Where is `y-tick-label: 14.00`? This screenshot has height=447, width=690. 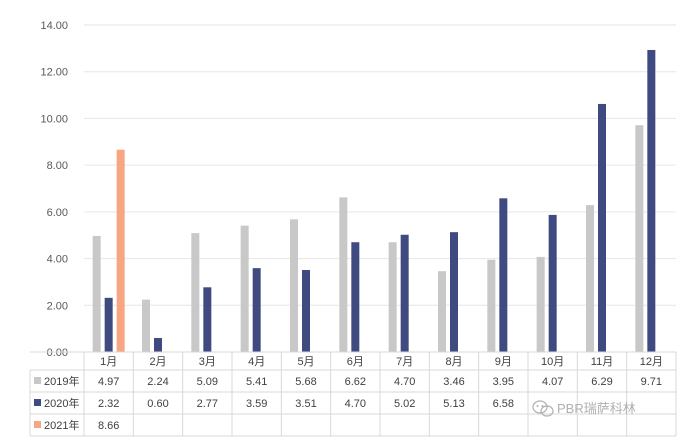
y-tick-label: 14.00 is located at coordinates (54, 26).